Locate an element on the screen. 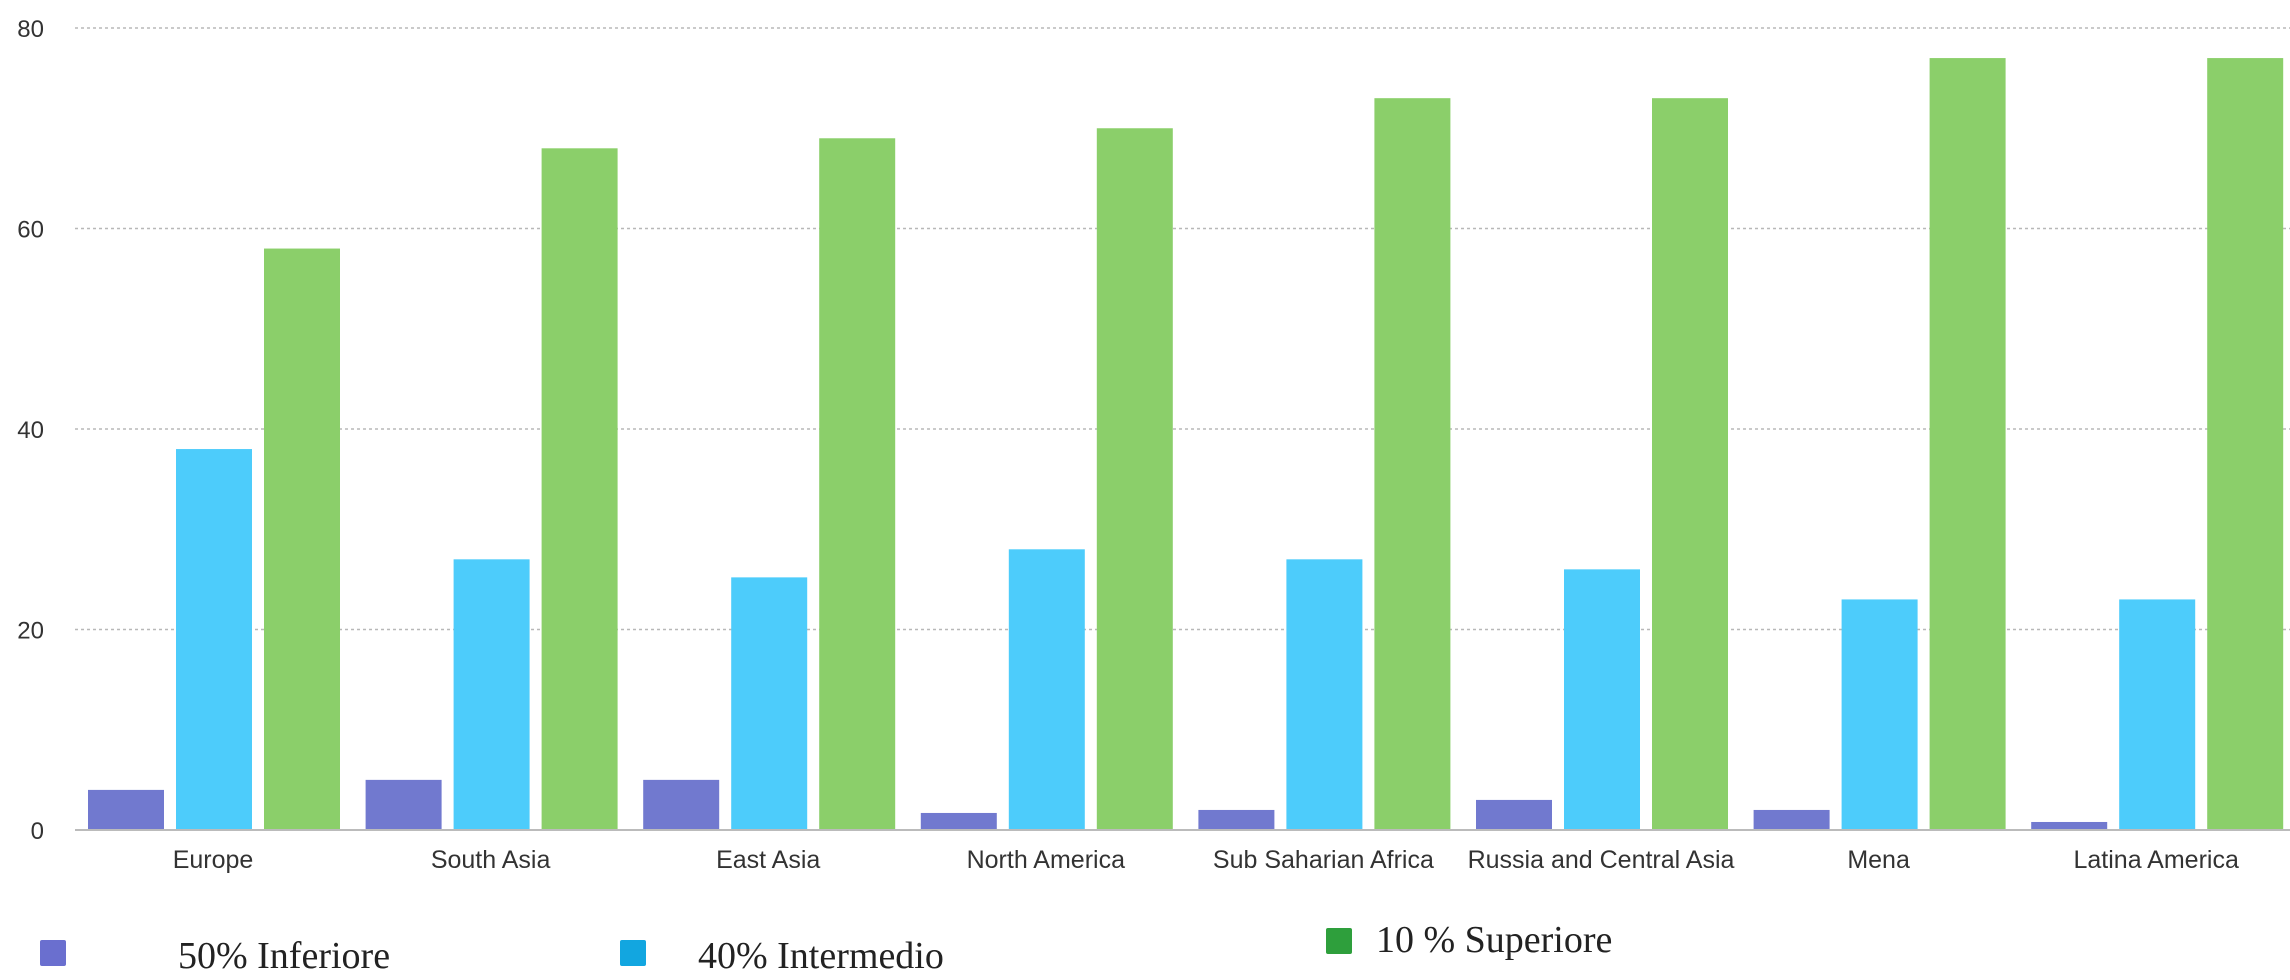  bar-40-intermedio-europe is located at coordinates (214, 639).